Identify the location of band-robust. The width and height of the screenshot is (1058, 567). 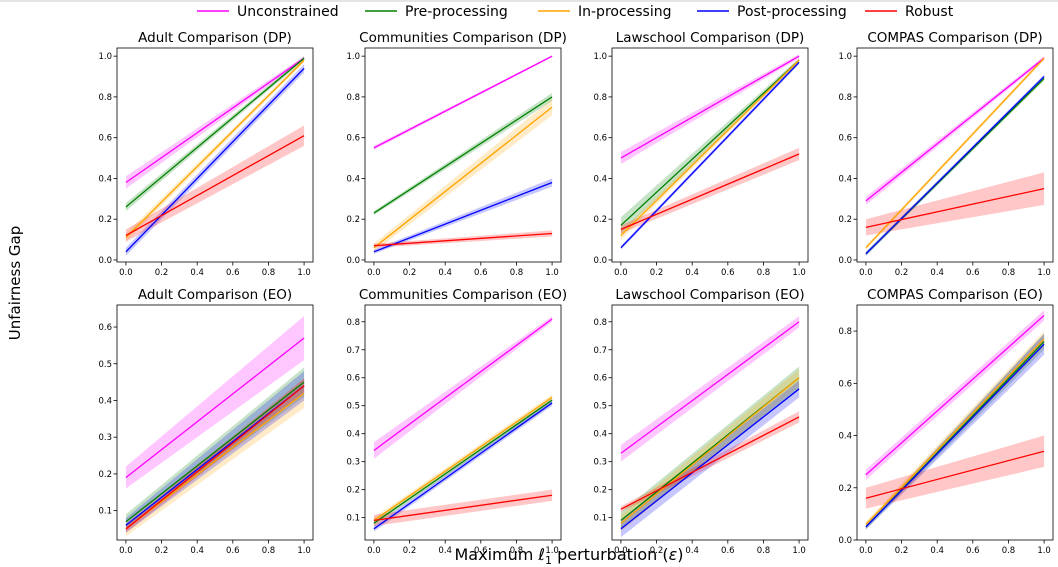
(710, 190).